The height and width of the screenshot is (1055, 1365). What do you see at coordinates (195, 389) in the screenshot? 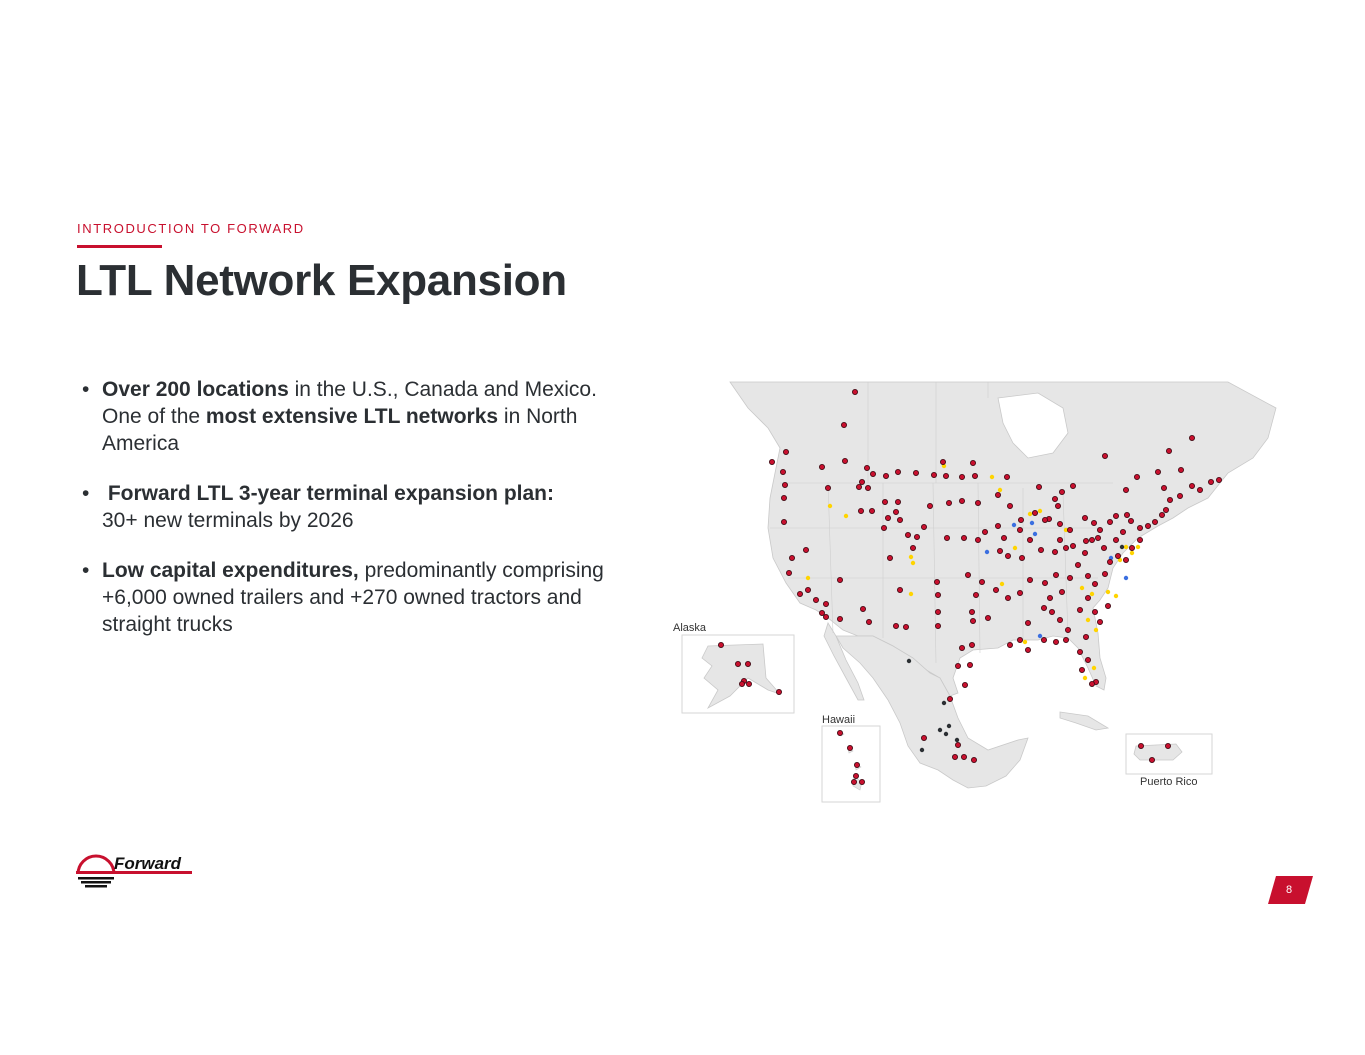
I see `bullet-1-bold-a: Over 200 locations` at bounding box center [195, 389].